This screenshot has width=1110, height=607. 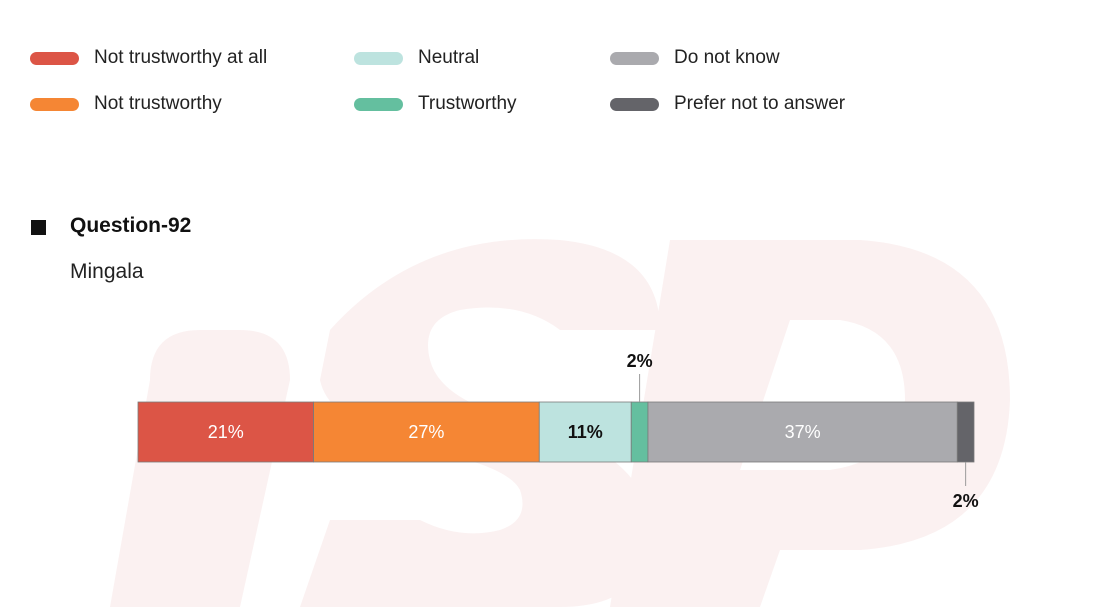 I want to click on legend-item-neutral: Neutral, so click(x=416, y=58).